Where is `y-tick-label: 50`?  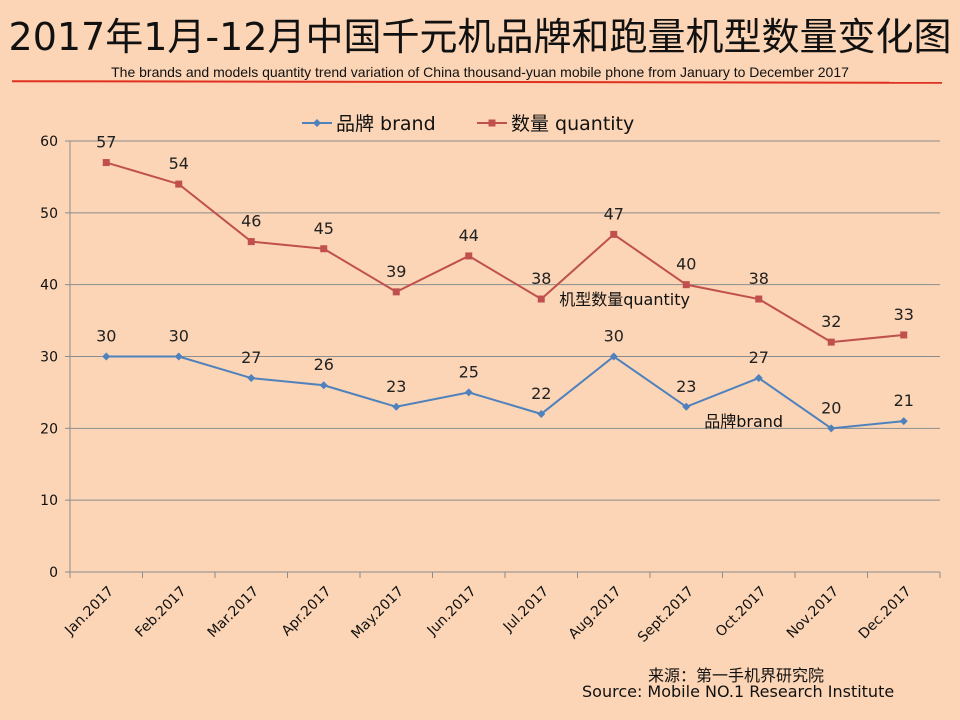 y-tick-label: 50 is located at coordinates (49, 214).